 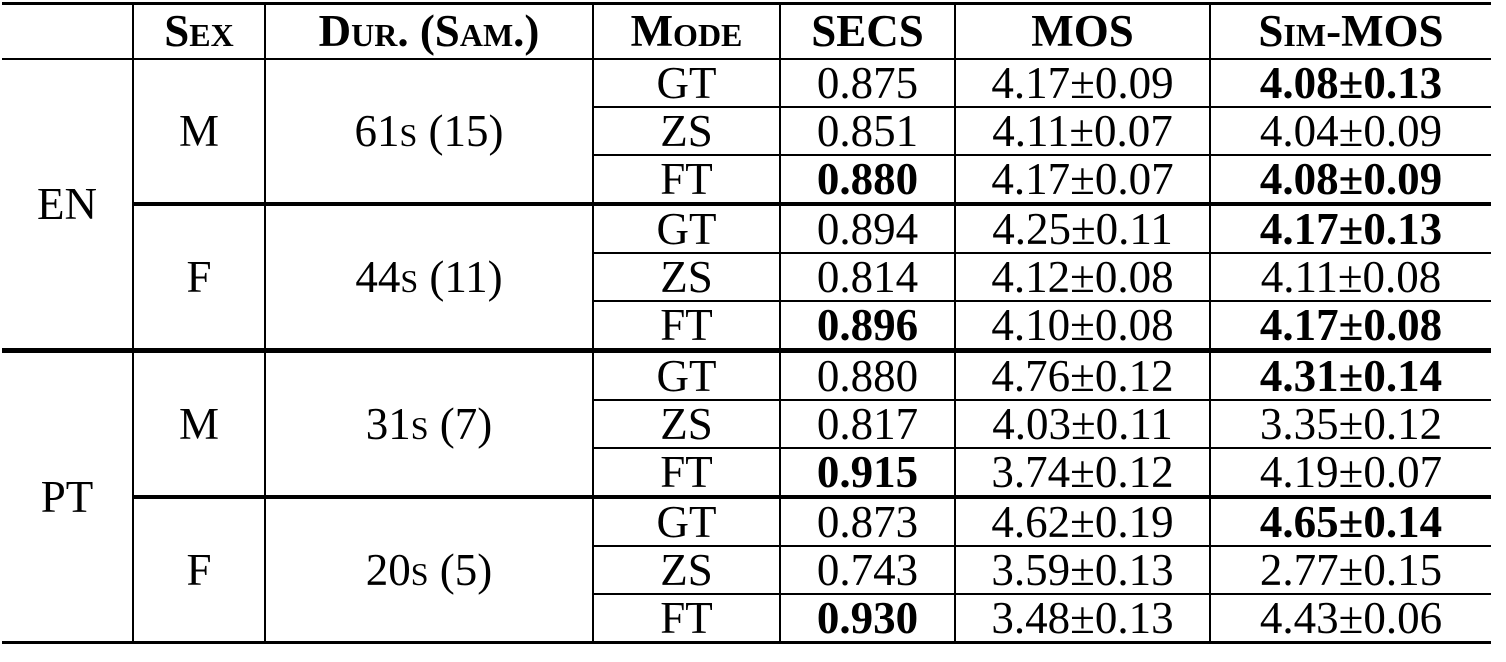 I want to click on sim-mos-cell: 4.17±0.13, so click(x=1350, y=227).